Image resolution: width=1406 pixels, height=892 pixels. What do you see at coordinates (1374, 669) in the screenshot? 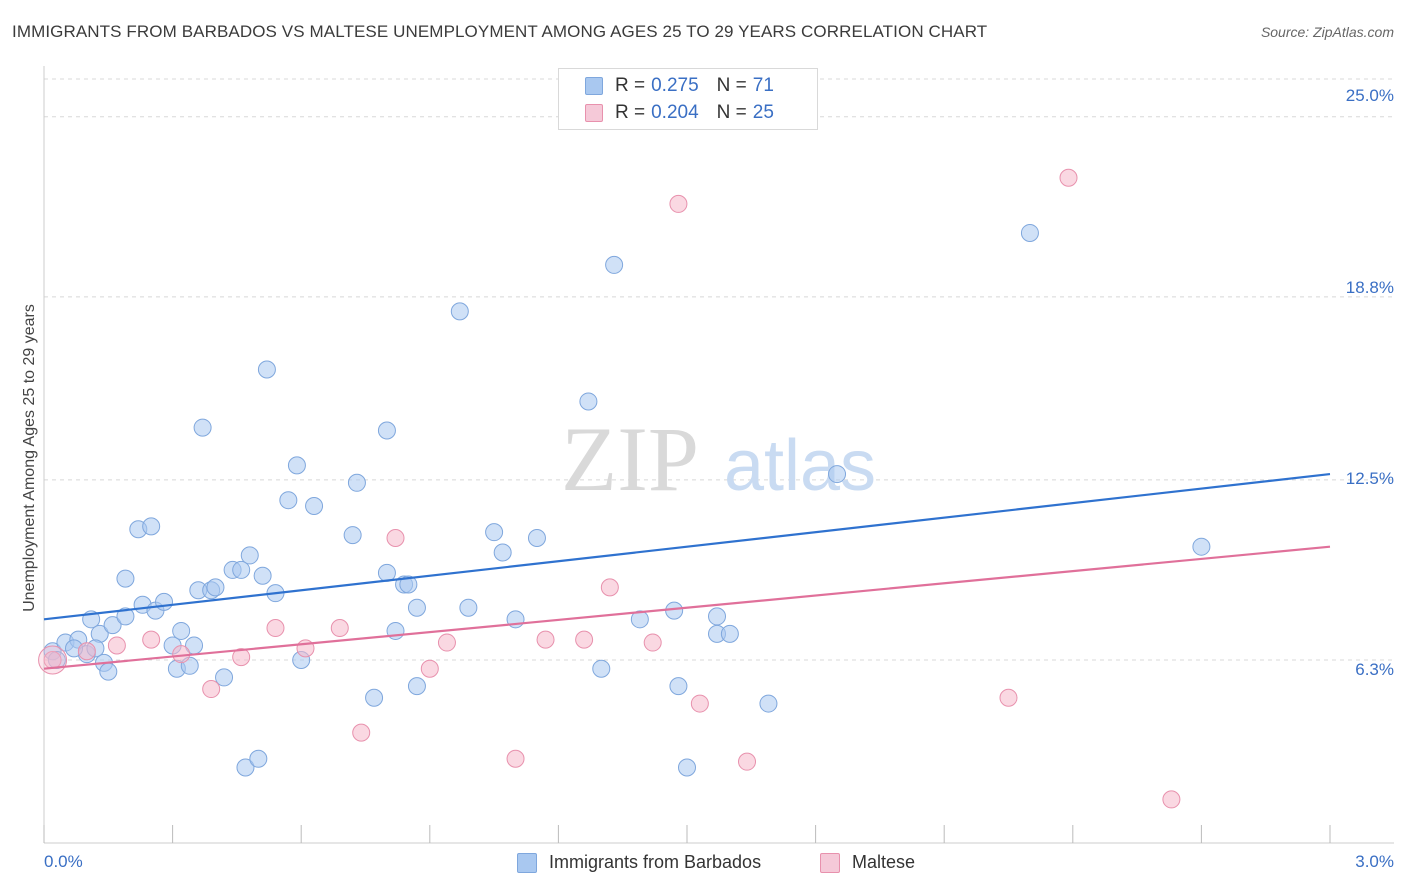
I see `y-tick-label: 6.3%` at bounding box center [1374, 669].